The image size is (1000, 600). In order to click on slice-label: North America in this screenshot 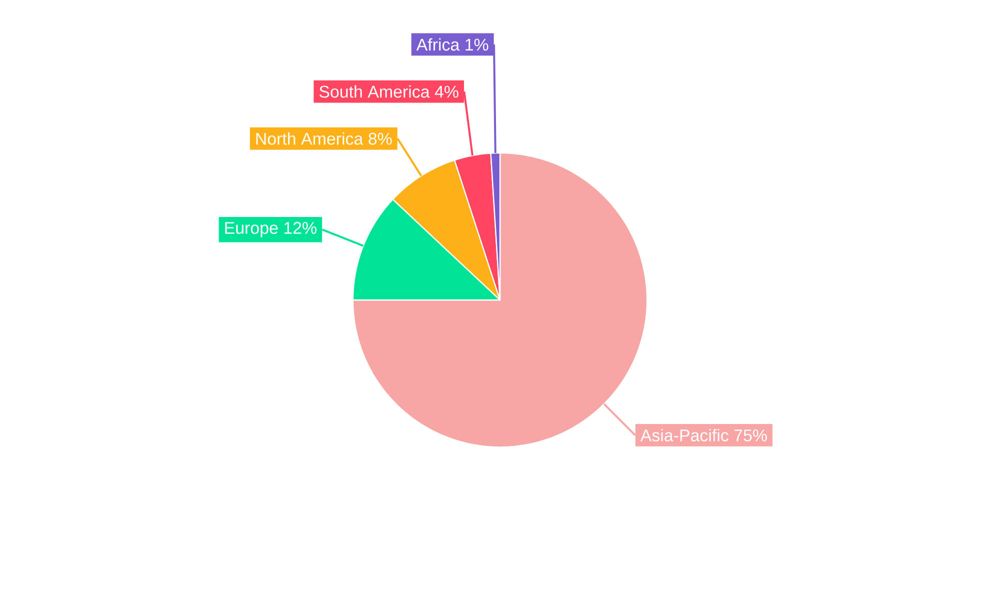, I will do `click(310, 138)`.